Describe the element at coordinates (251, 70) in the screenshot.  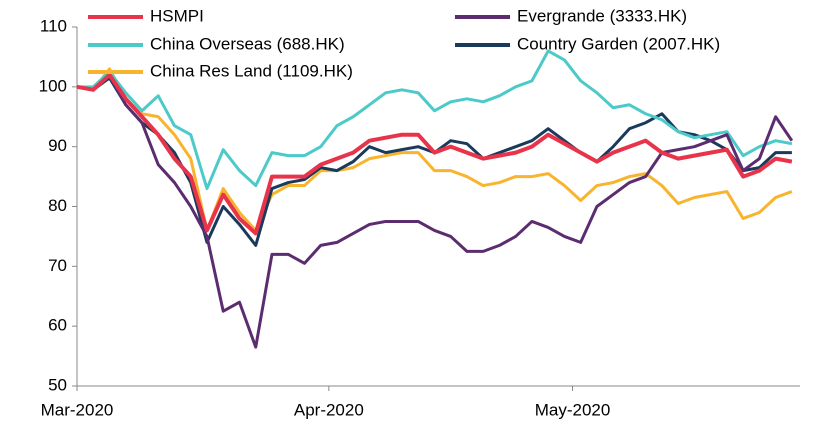
I see `legend-label: China Res Land (1109.HK)` at that location.